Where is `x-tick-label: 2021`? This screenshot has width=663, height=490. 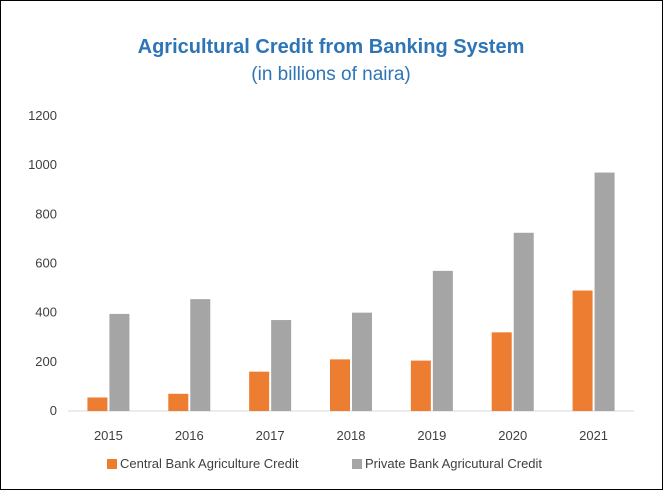
x-tick-label: 2021 is located at coordinates (593, 435).